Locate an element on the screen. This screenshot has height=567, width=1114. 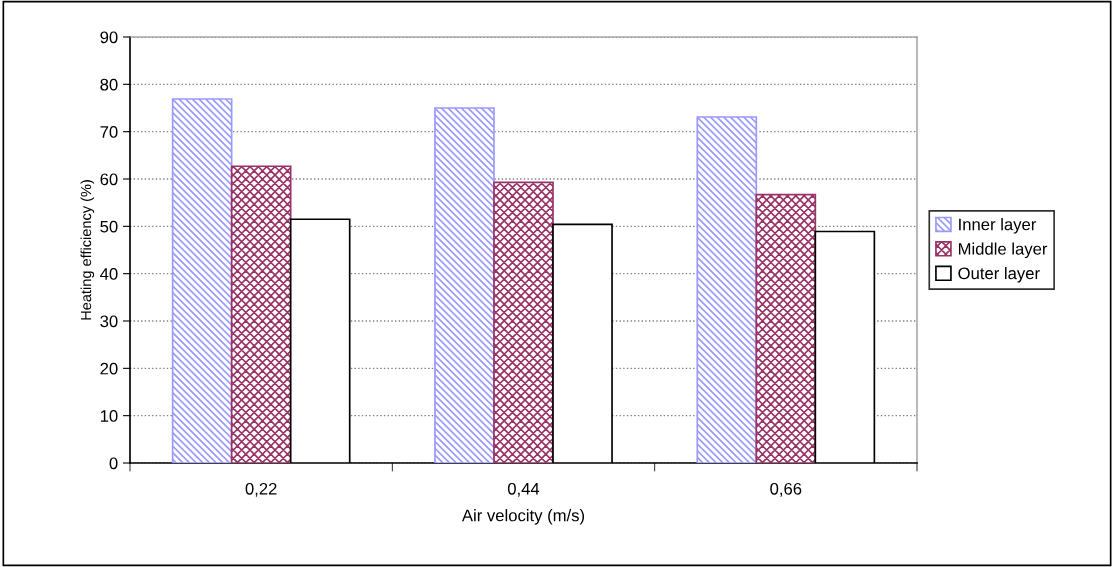
legend-label: Inner layer is located at coordinates (998, 226).